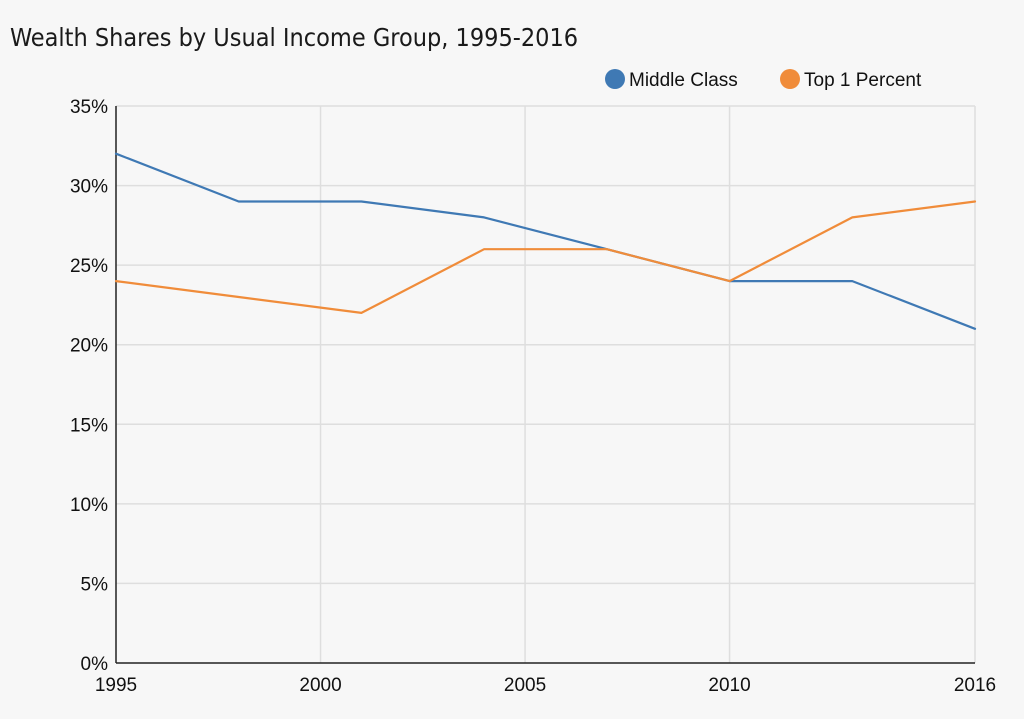  What do you see at coordinates (729, 685) in the screenshot?
I see `x-tick-label: 2010` at bounding box center [729, 685].